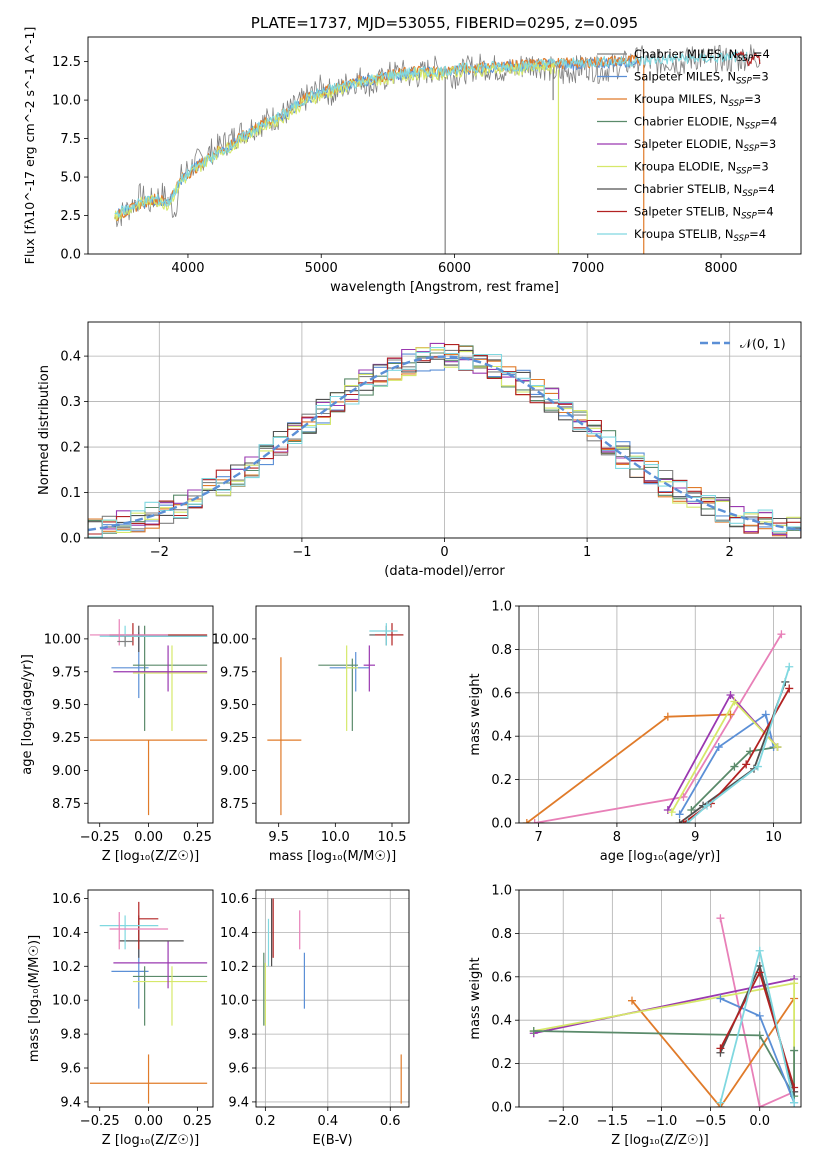 The image size is (819, 1170). What do you see at coordinates (773, 837) in the screenshot?
I see `x-tick-label: 10` at bounding box center [773, 837].